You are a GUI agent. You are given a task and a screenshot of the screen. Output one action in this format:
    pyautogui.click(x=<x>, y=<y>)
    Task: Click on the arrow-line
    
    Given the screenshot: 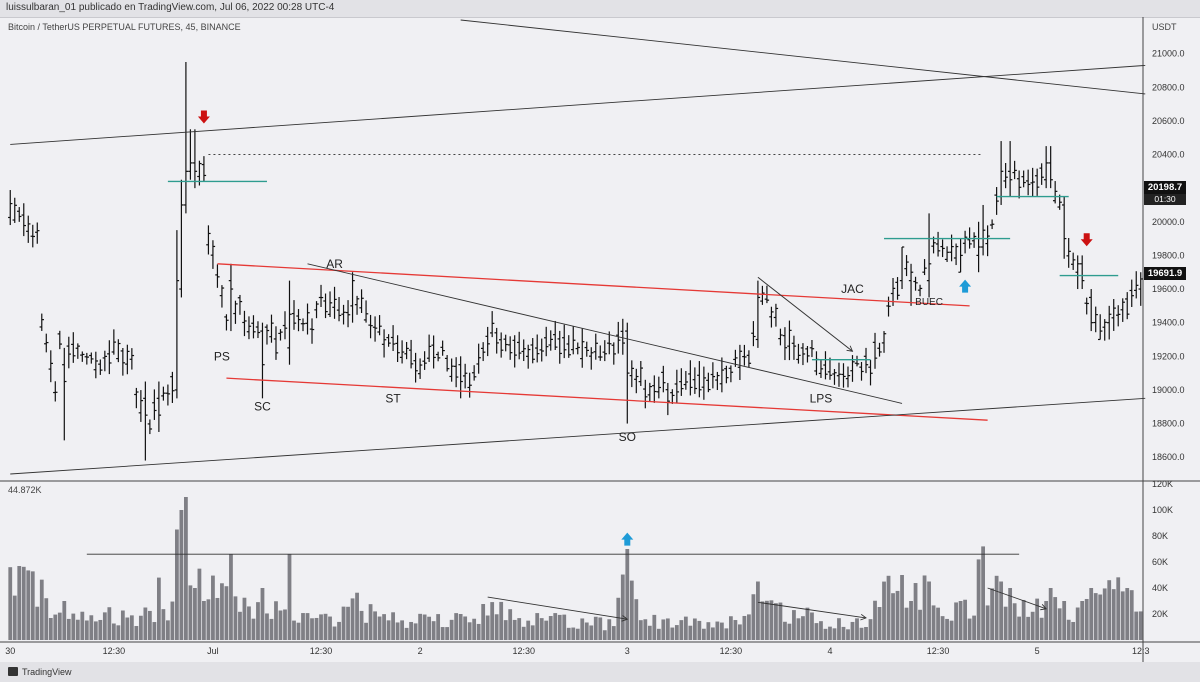 What is the action you would take?
    pyautogui.click(x=805, y=314)
    